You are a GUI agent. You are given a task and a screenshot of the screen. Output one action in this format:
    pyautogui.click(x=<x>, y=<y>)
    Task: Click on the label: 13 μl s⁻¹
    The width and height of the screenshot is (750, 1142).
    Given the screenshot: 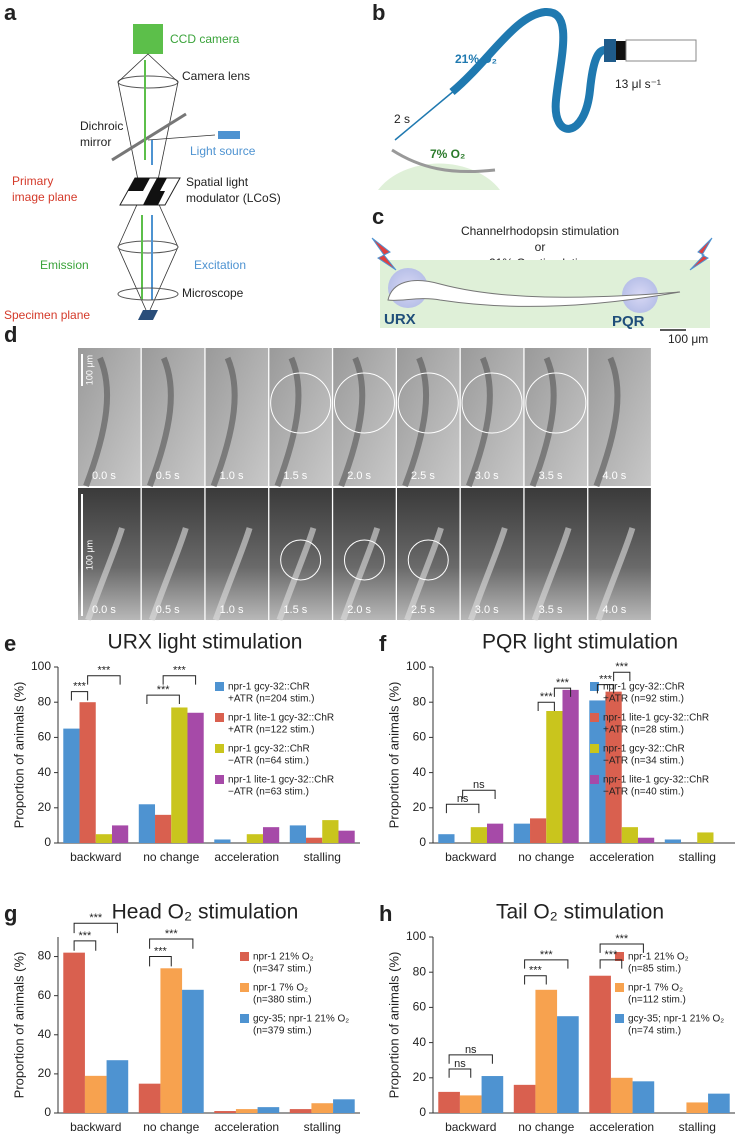 What is the action you would take?
    pyautogui.click(x=638, y=84)
    